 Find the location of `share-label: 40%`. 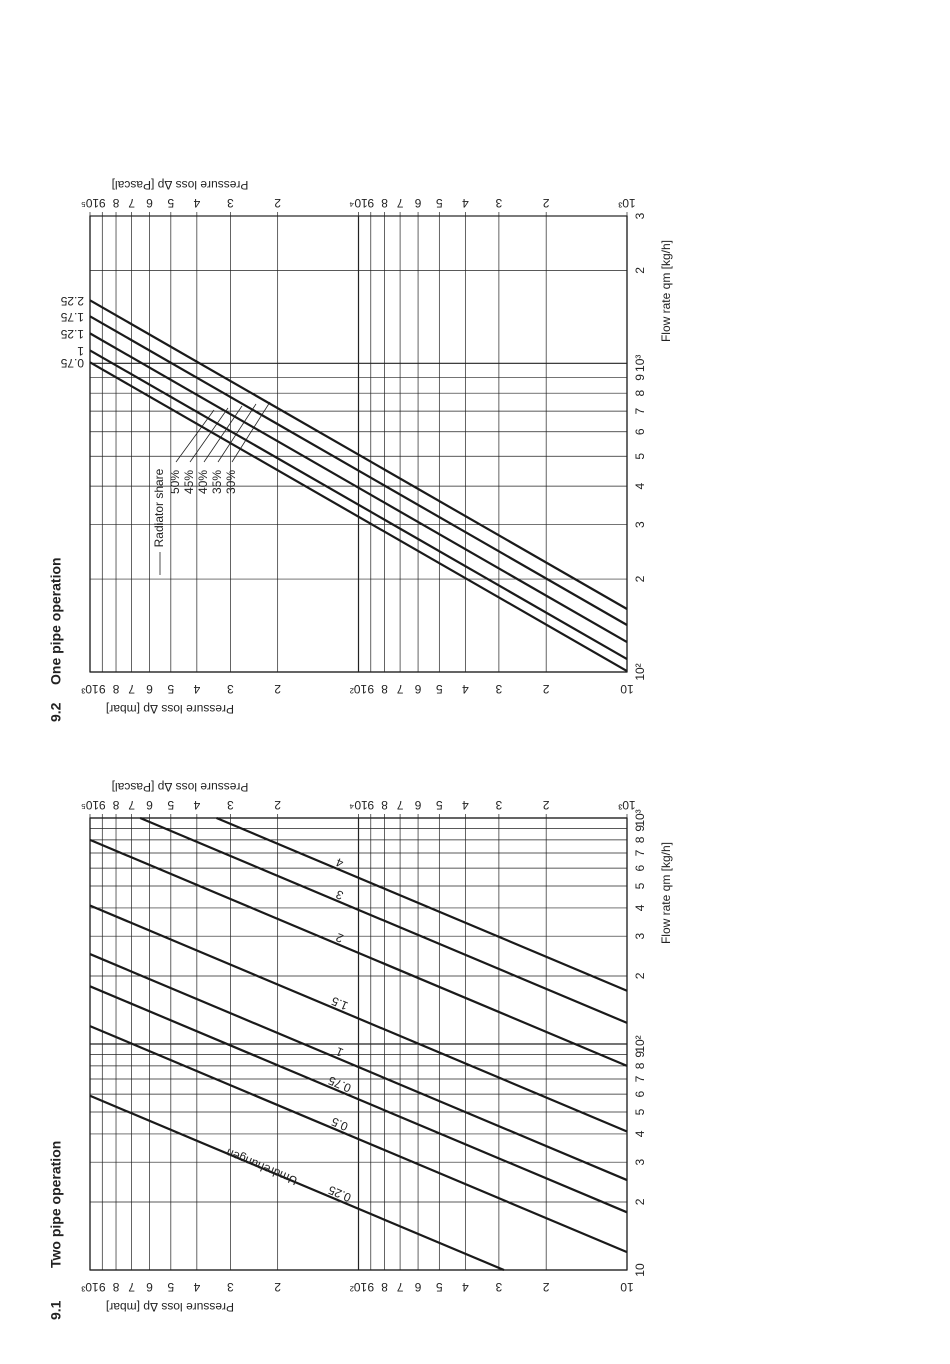

share-label: 40% is located at coordinates (203, 482).